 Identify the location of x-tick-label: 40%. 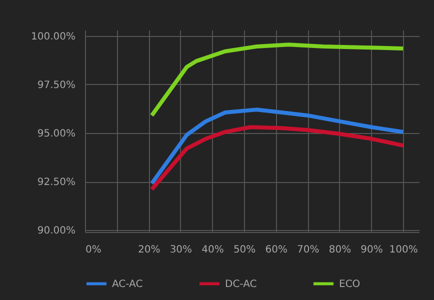
(213, 250).